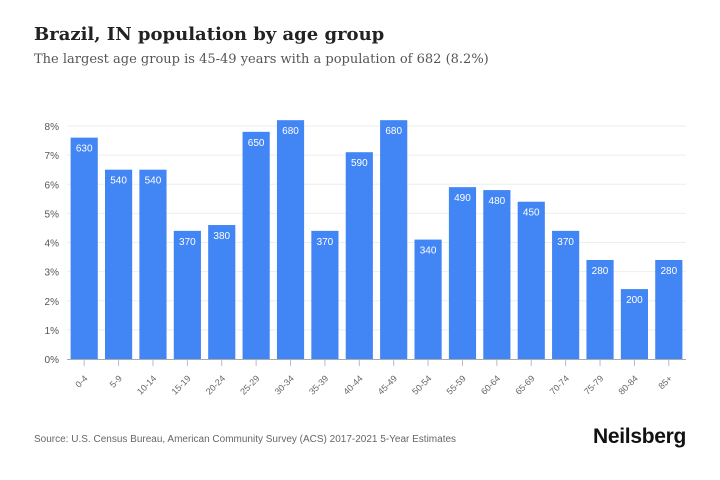  I want to click on data-label: 630, so click(84, 149).